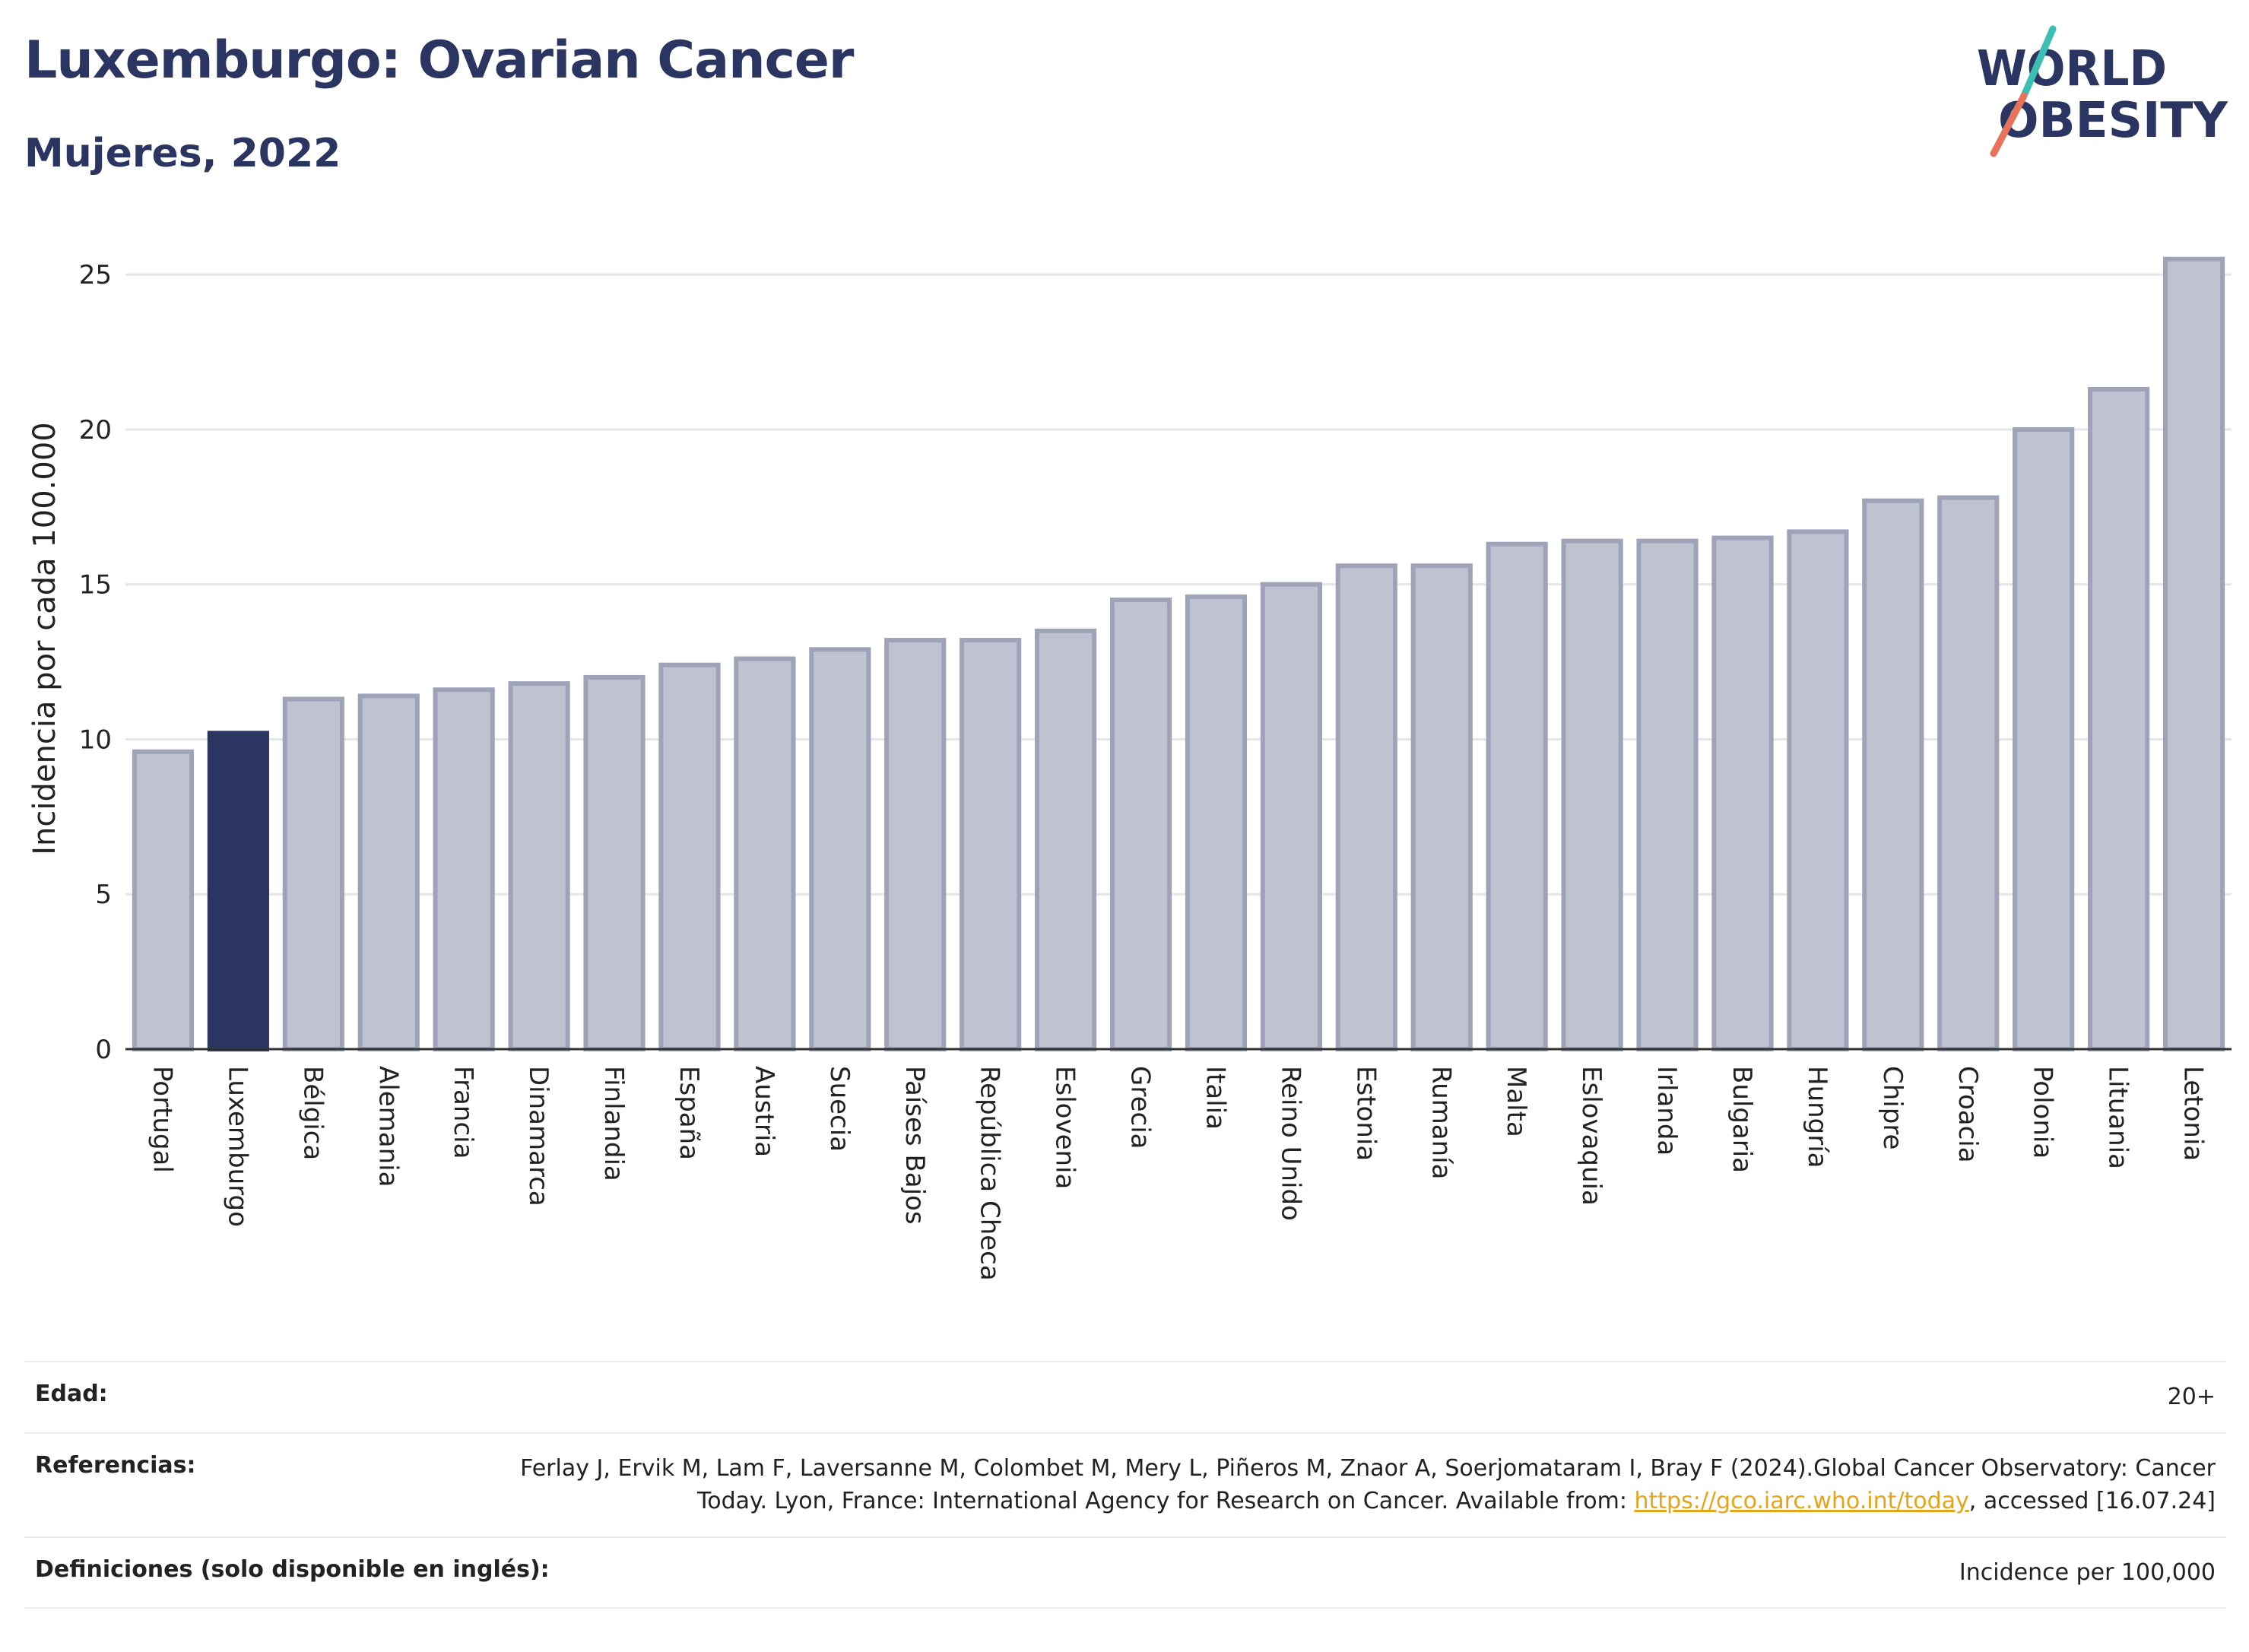  Describe the element at coordinates (689, 1113) in the screenshot. I see `x-tick-label: España` at that location.